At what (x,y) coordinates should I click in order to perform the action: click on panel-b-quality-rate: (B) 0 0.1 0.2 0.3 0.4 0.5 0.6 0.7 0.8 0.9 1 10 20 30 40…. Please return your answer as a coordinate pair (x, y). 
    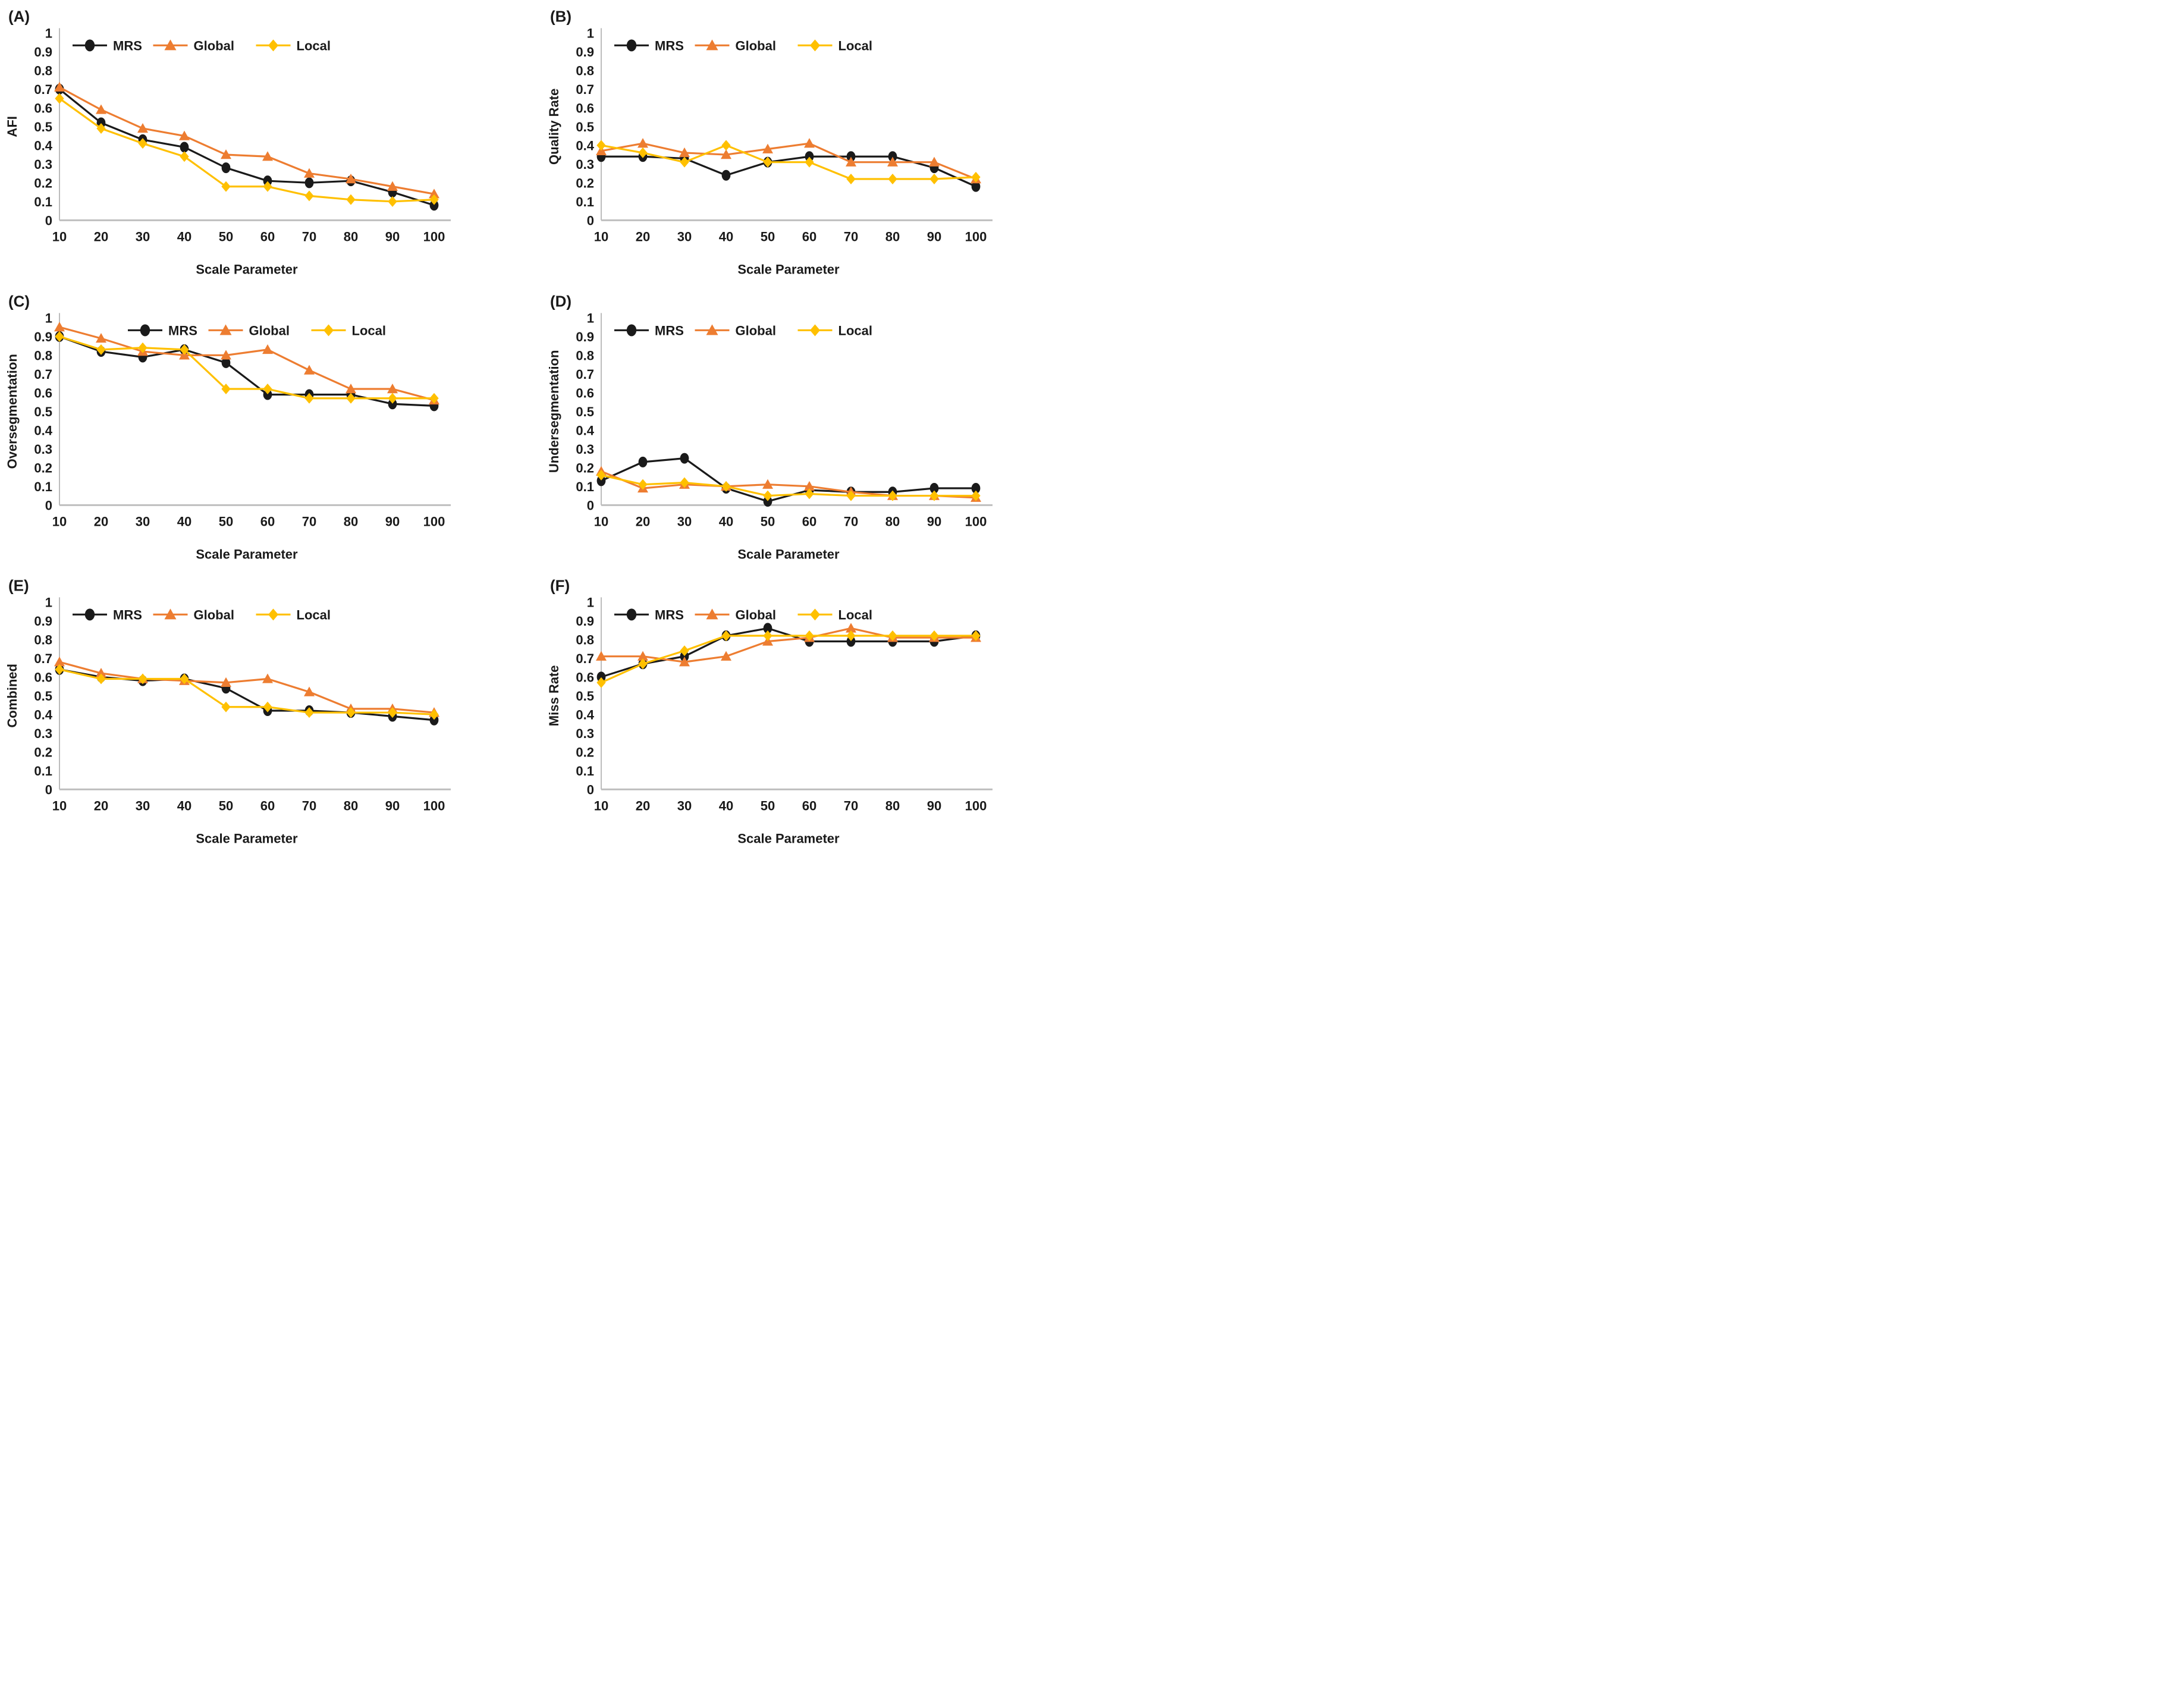
    Looking at the image, I should click on (813, 142).